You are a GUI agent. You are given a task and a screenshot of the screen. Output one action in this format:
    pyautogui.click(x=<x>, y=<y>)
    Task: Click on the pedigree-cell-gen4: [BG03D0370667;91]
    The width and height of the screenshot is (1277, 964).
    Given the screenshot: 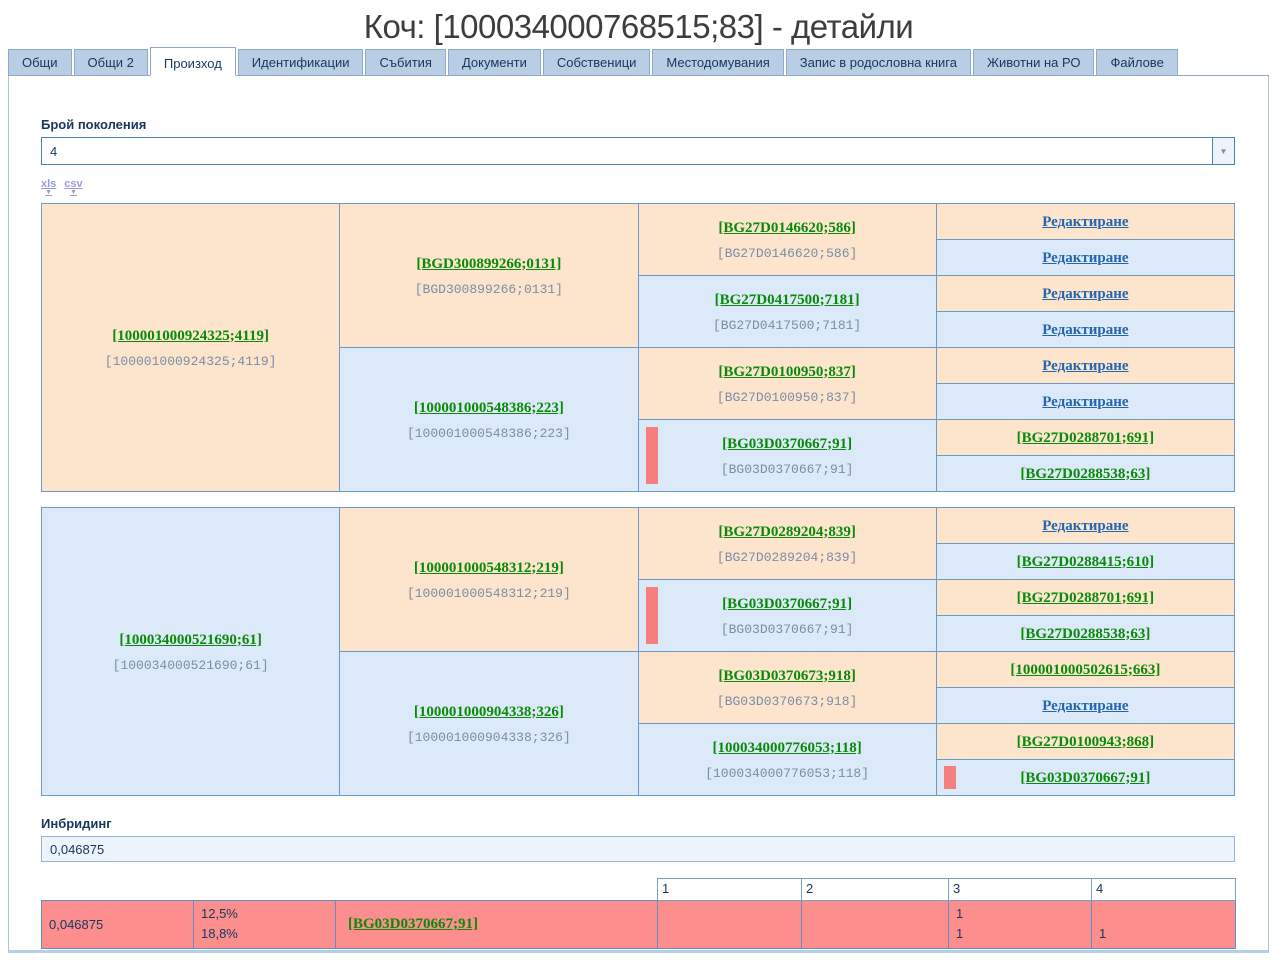 What is the action you would take?
    pyautogui.click(x=1085, y=777)
    